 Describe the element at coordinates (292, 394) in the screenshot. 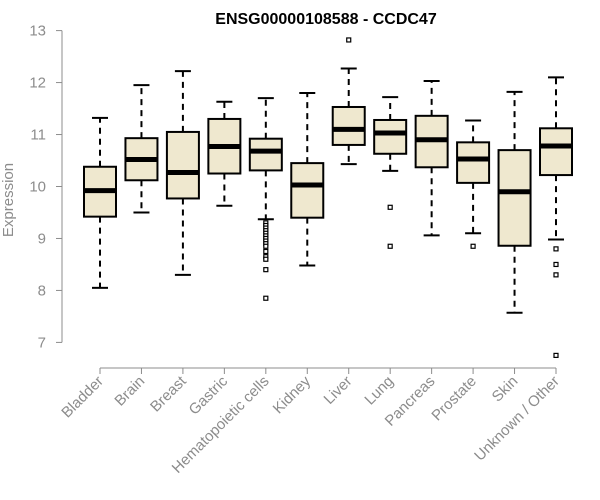

I see `x-tick-label: Kidney` at that location.